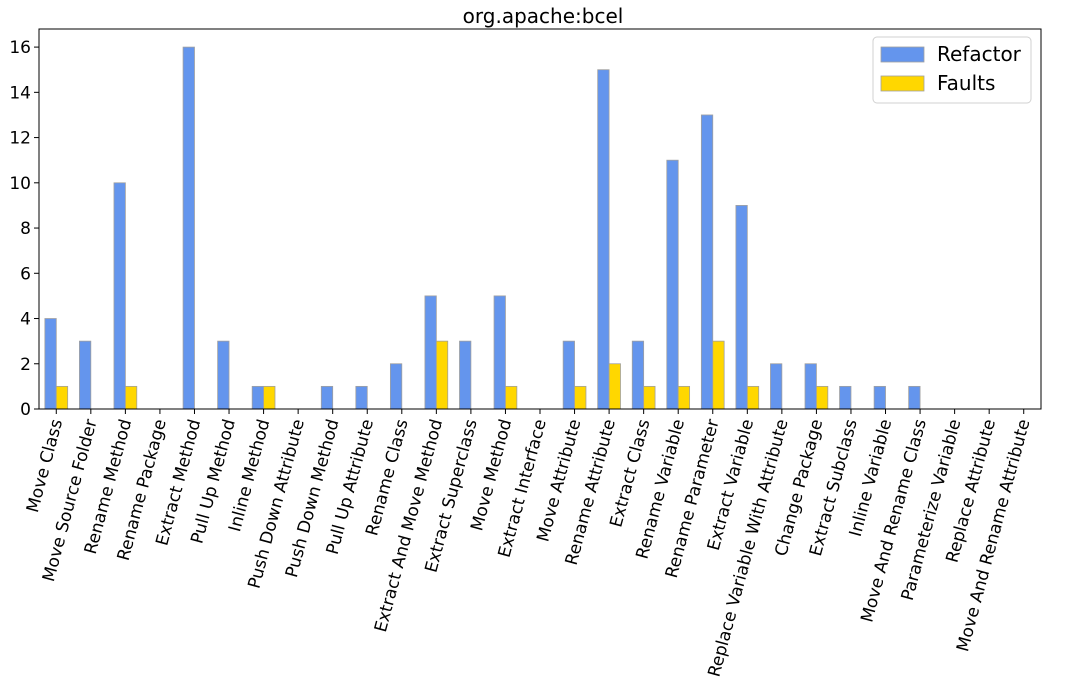 This screenshot has height=686, width=1067. Describe the element at coordinates (25, 320) in the screenshot. I see `y-tick-label: 4` at that location.